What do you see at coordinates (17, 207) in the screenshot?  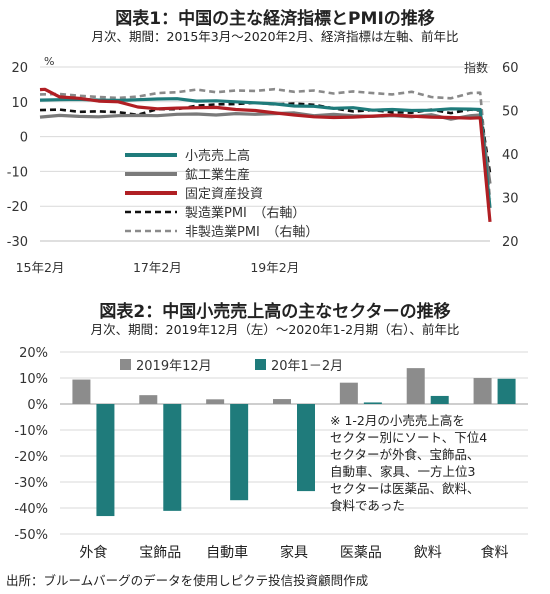 I see `y-tick-label: -20` at bounding box center [17, 207].